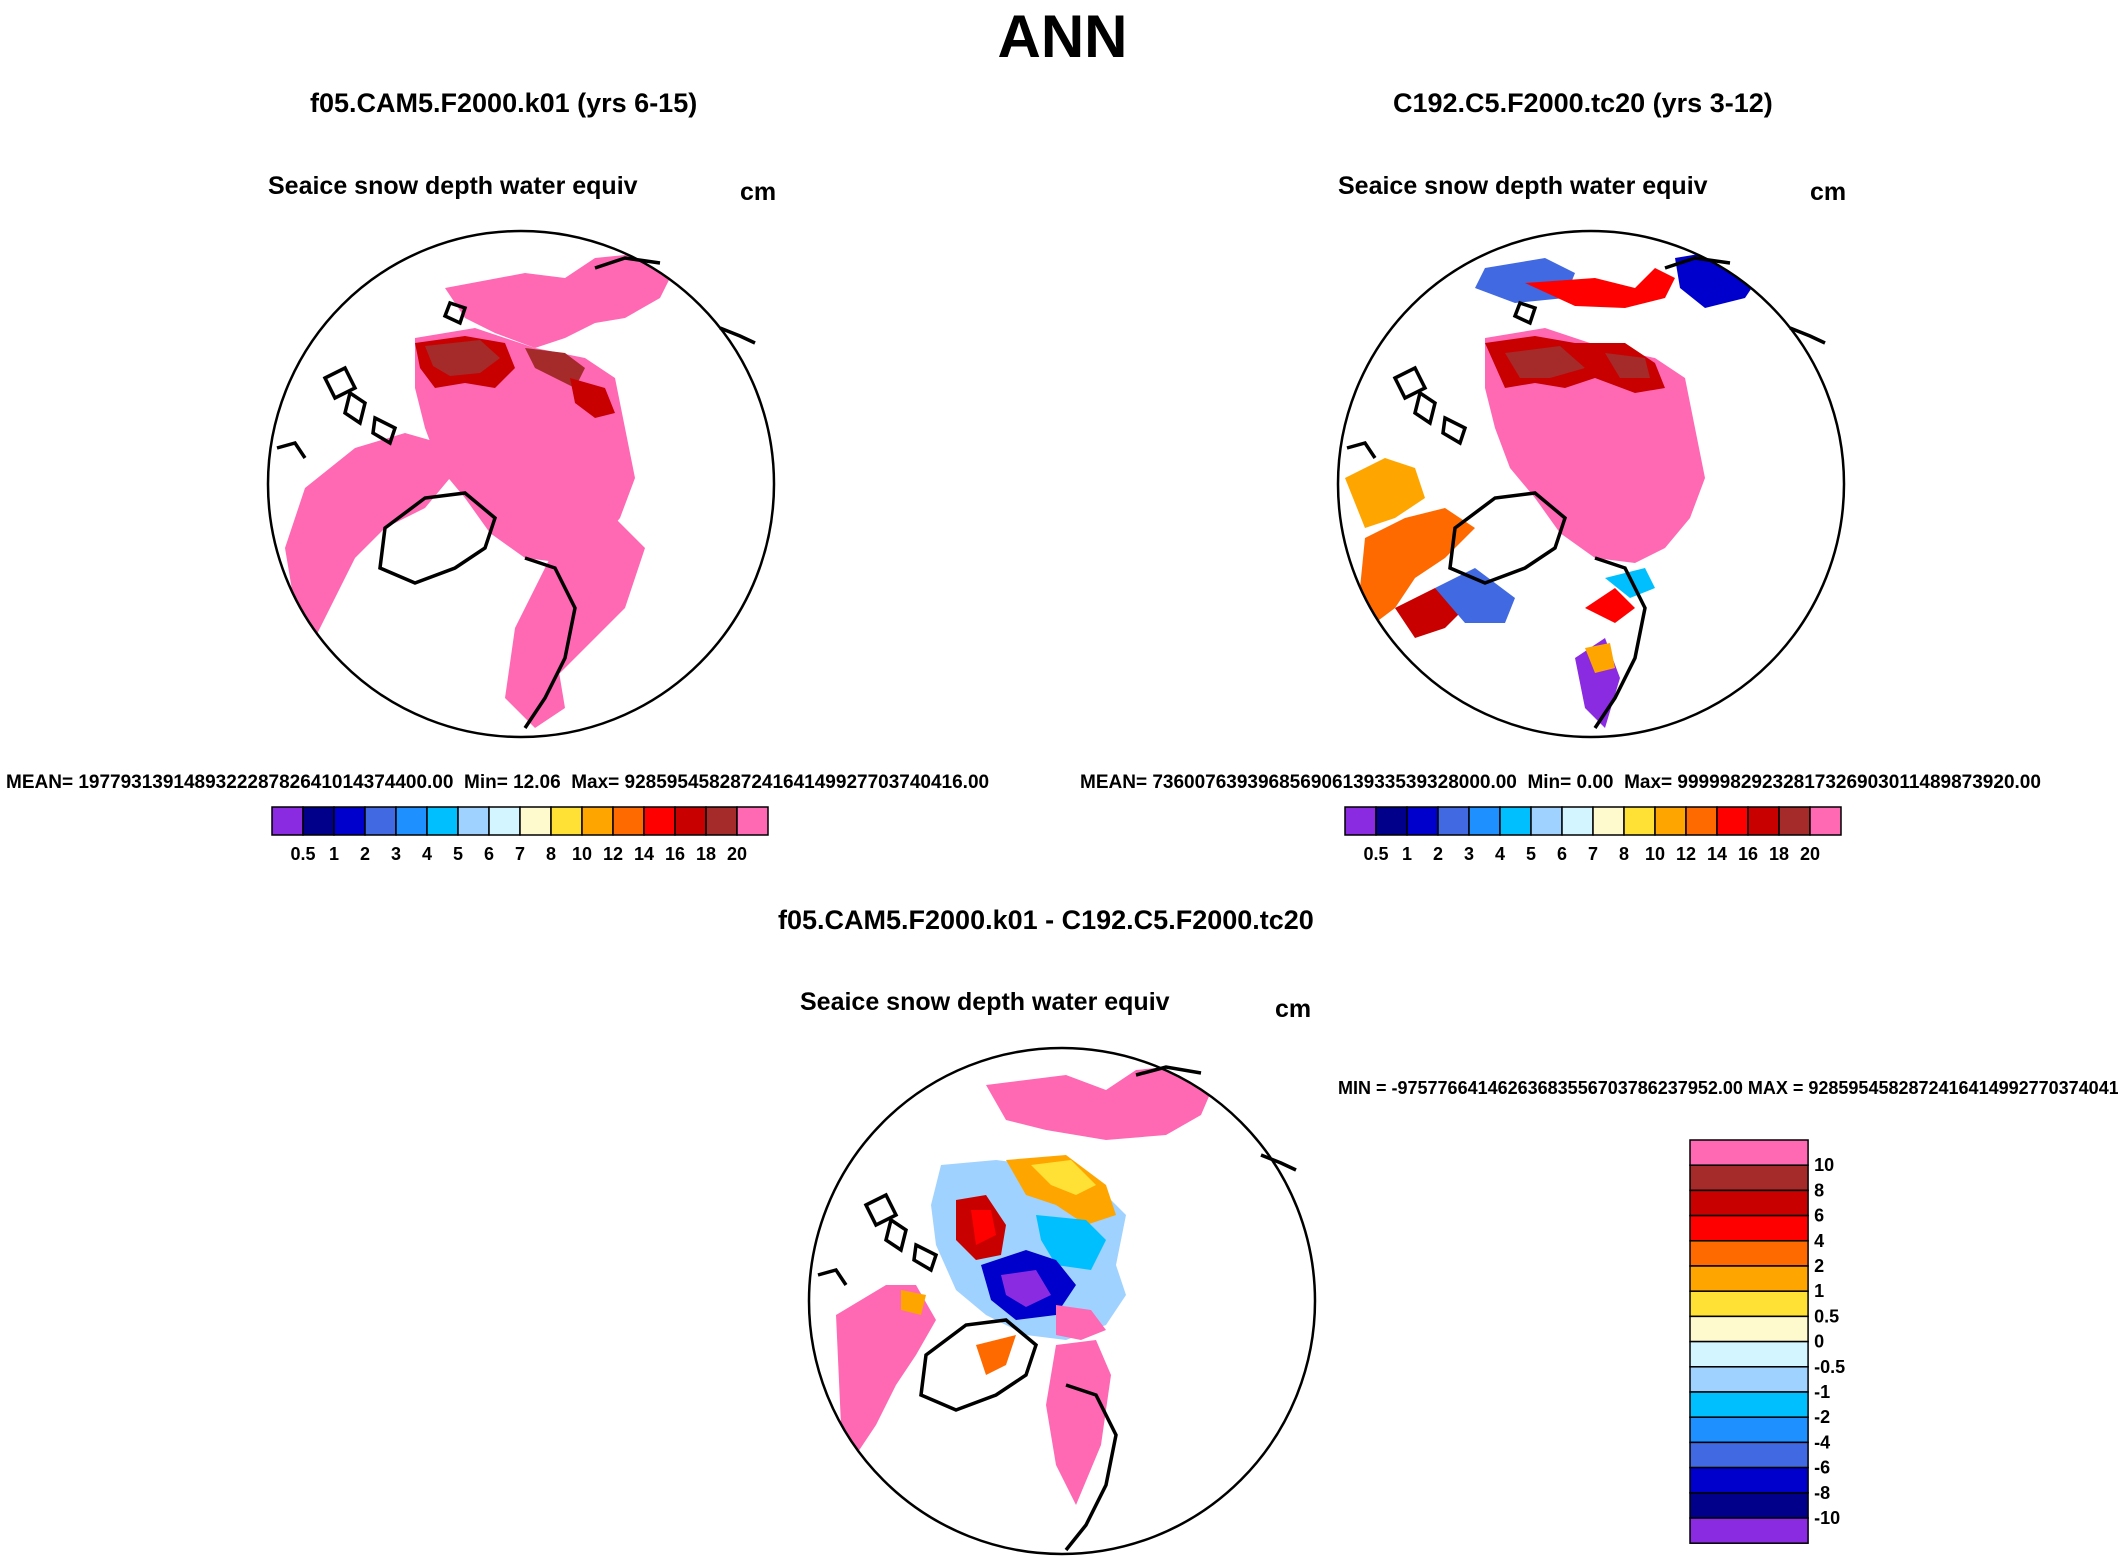 The width and height of the screenshot is (2125, 1557). Describe the element at coordinates (1046, 920) in the screenshot. I see `diff-case-title: f05.CAM5.F2000.k01 - C192.C5.F2000.tc20` at that location.